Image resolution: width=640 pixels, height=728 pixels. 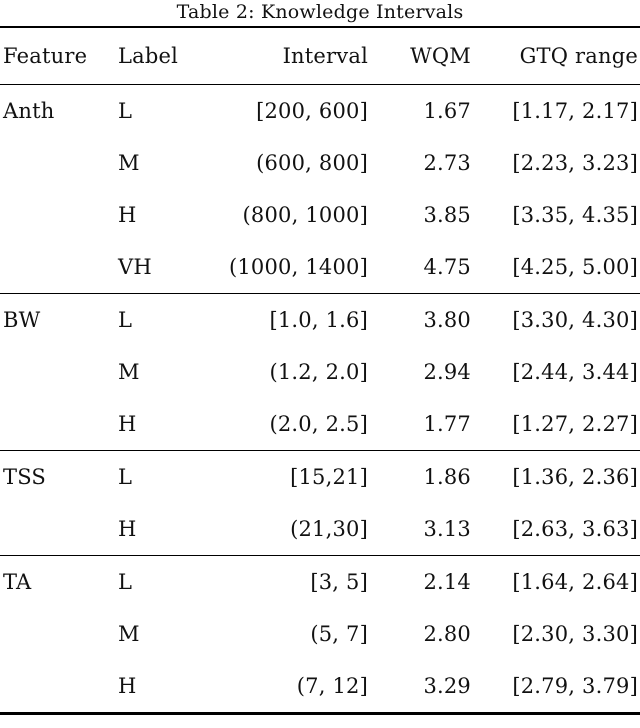 I want to click on interval-cell: (21,30], so click(x=329, y=529).